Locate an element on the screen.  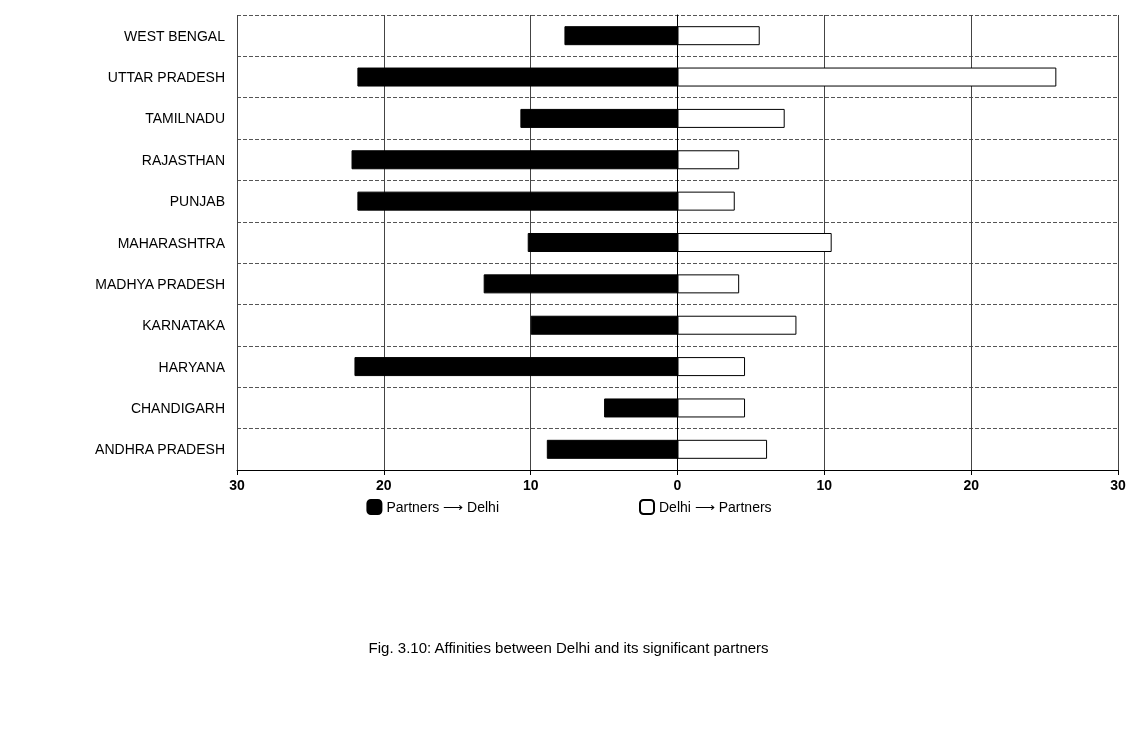
y-tick-label: KARNATAKA is located at coordinates (184, 325).